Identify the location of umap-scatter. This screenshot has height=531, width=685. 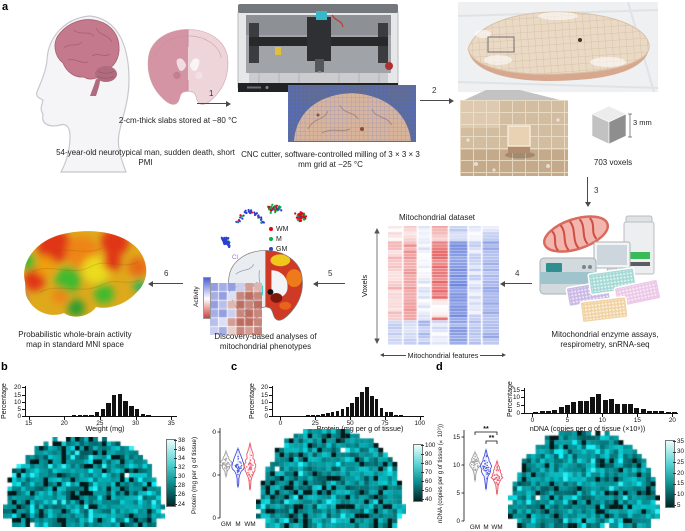
(264, 226).